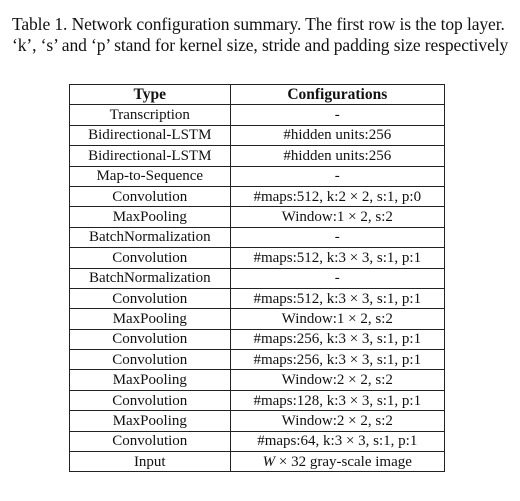 This screenshot has height=501, width=520. I want to click on layer-config-cell: #maps:64, k:3 × 3, s:1, p:1, so click(337, 441).